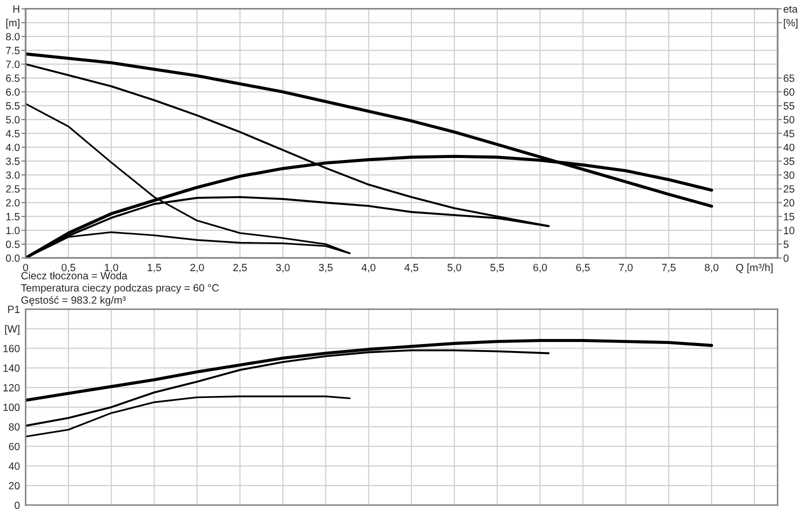  What do you see at coordinates (69, 268) in the screenshot?
I see `x-tick-label: 0,5` at bounding box center [69, 268].